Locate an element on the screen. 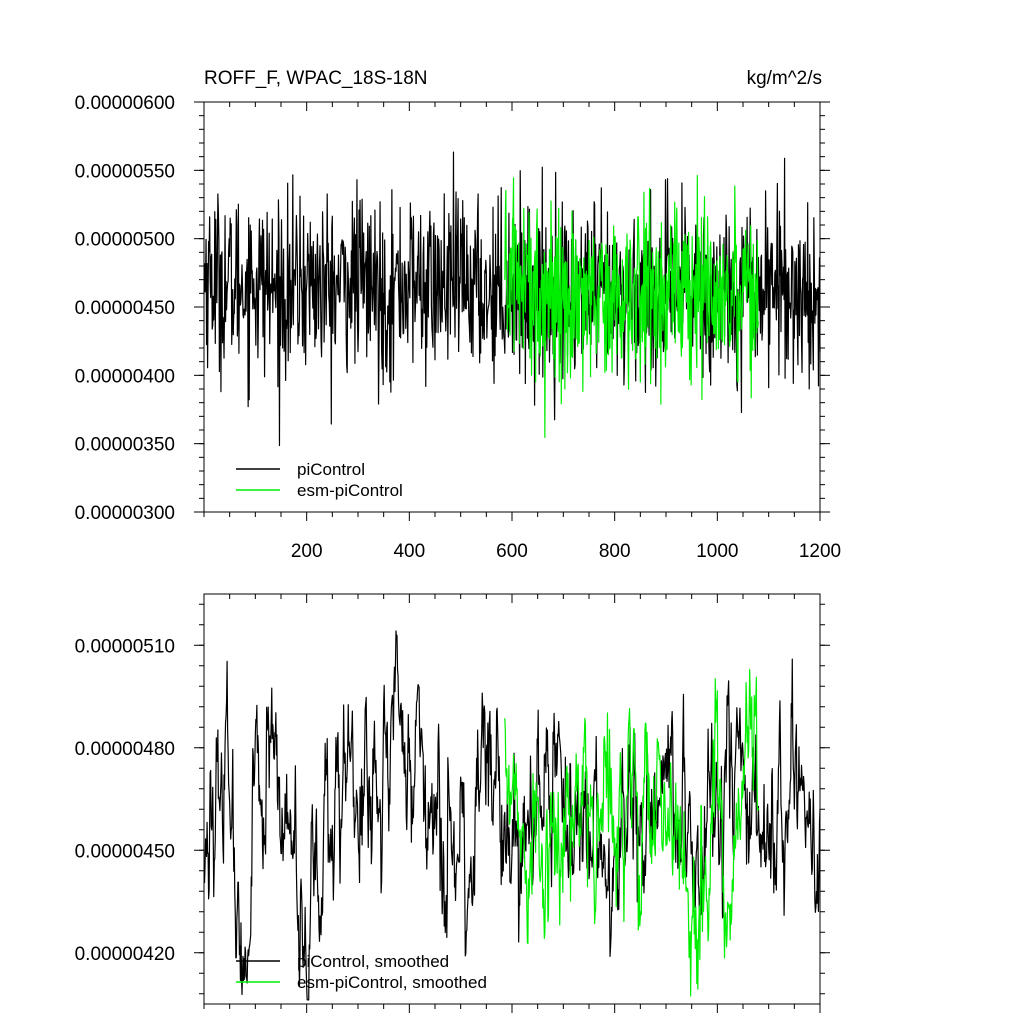  bottom-y-tick-label: 0.00000420 is located at coordinates (125, 954).